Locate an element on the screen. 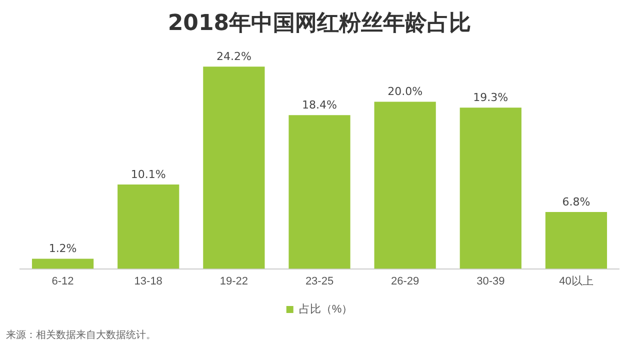  x-tick-label: 23-25 is located at coordinates (319, 281).